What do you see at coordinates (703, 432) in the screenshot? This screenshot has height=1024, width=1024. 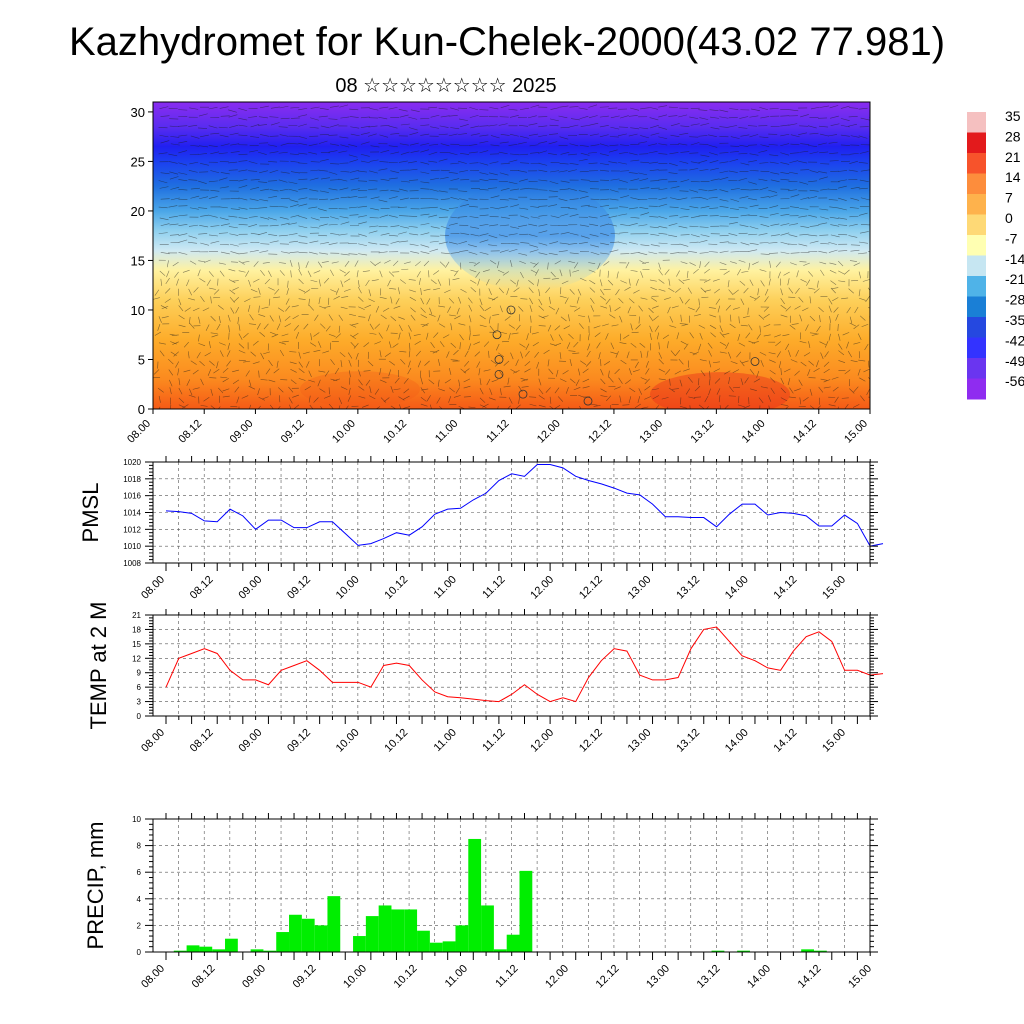 I see `cs-xtick-label: 13.12` at bounding box center [703, 432].